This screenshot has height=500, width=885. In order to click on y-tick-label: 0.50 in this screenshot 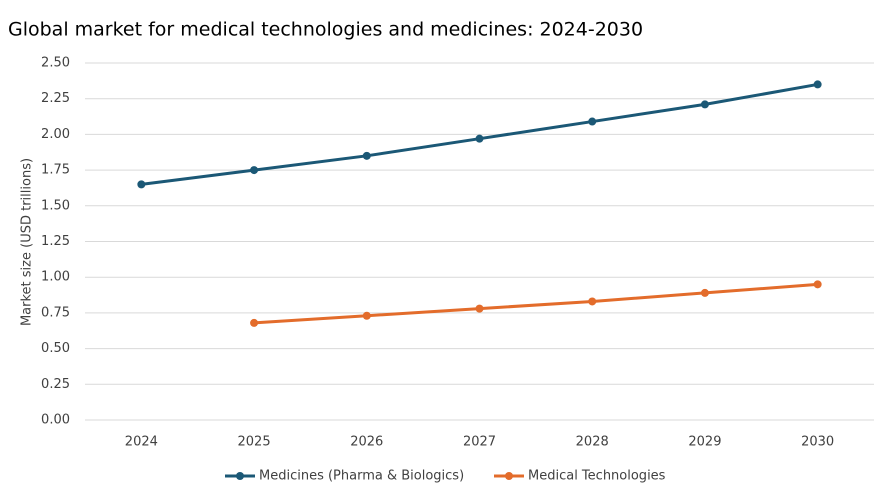, I will do `click(55, 348)`.